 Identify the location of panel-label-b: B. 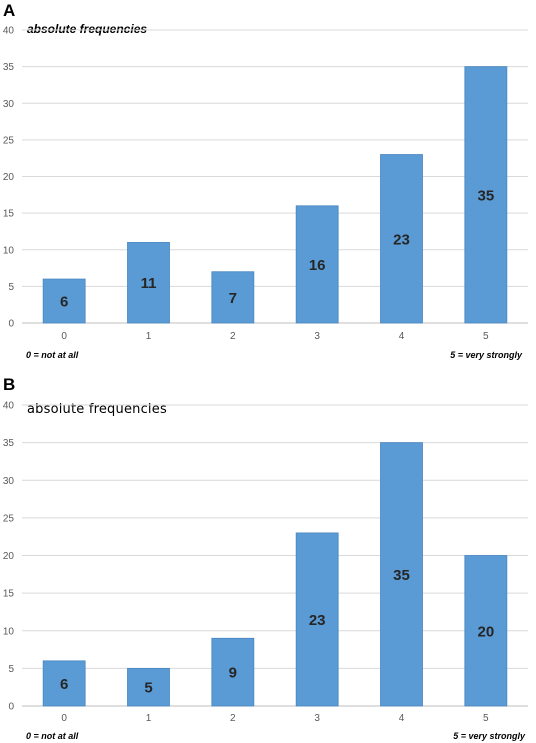
(9, 384).